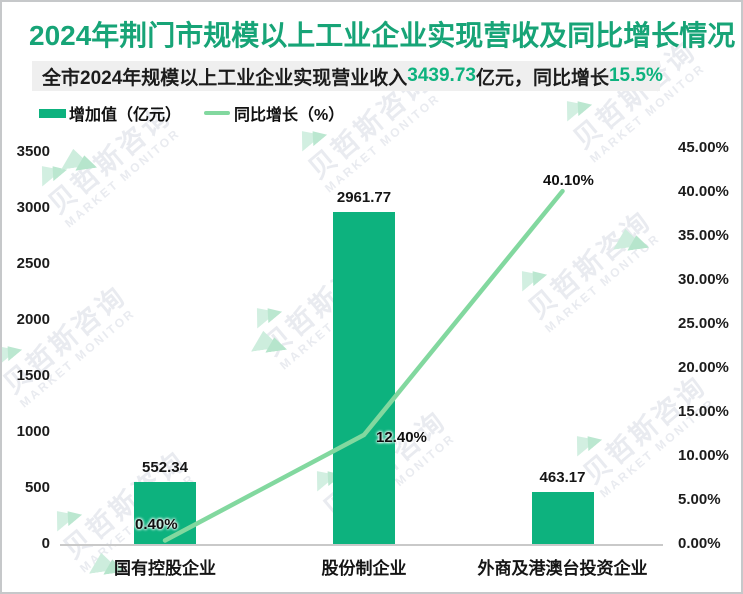 The height and width of the screenshot is (594, 743). What do you see at coordinates (635, 75) in the screenshot?
I see `subtitle-growth-value: 15.5%` at bounding box center [635, 75].